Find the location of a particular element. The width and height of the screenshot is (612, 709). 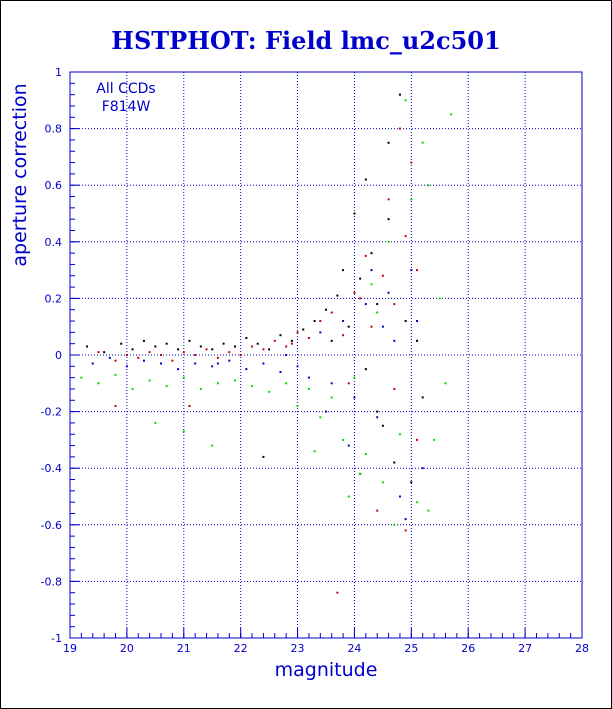

x-tick-label: 19 is located at coordinates (70, 648).